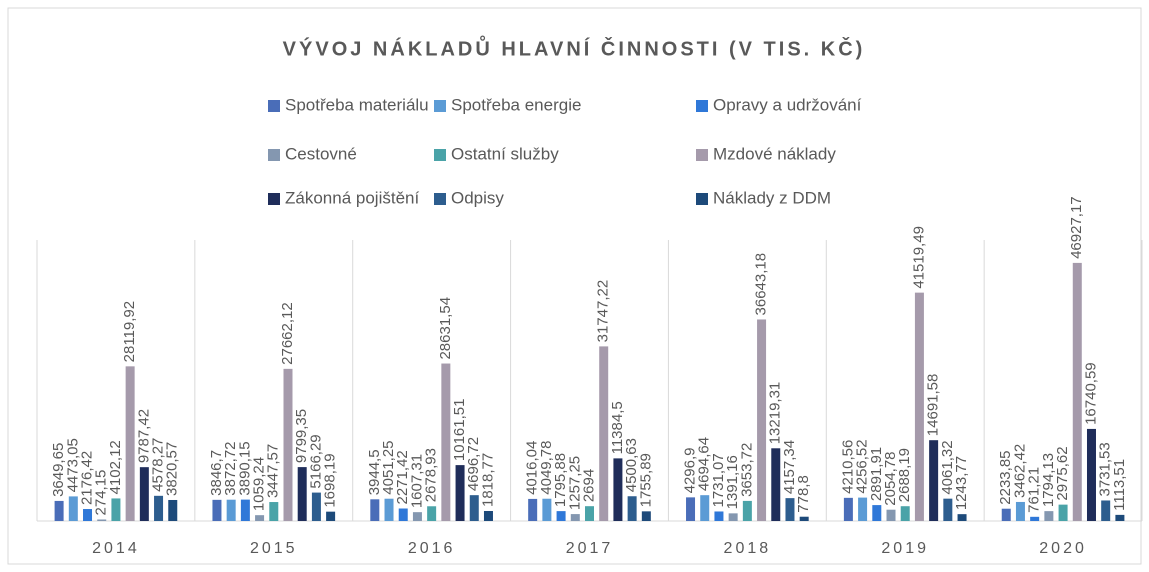  What do you see at coordinates (431, 475) in the screenshot?
I see `data-label: 2678,93` at bounding box center [431, 475].